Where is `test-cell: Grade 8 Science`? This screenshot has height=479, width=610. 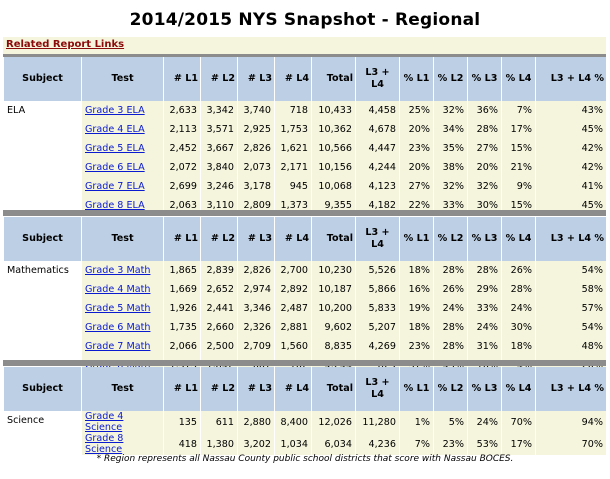 test-cell: Grade 8 Science is located at coordinates (122, 444).